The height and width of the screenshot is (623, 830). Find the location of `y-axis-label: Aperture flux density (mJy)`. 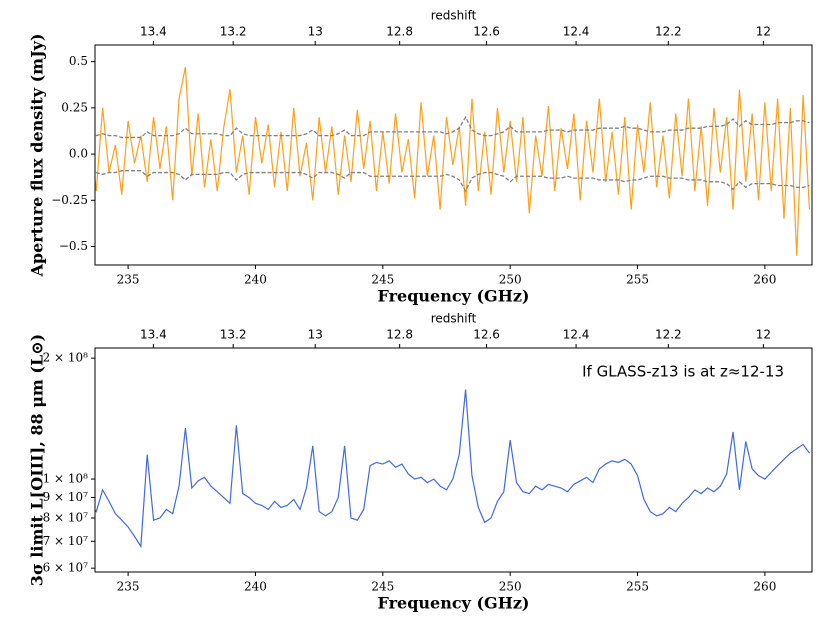

y-axis-label: Aperture flux density (mJy) is located at coordinates (37, 155).